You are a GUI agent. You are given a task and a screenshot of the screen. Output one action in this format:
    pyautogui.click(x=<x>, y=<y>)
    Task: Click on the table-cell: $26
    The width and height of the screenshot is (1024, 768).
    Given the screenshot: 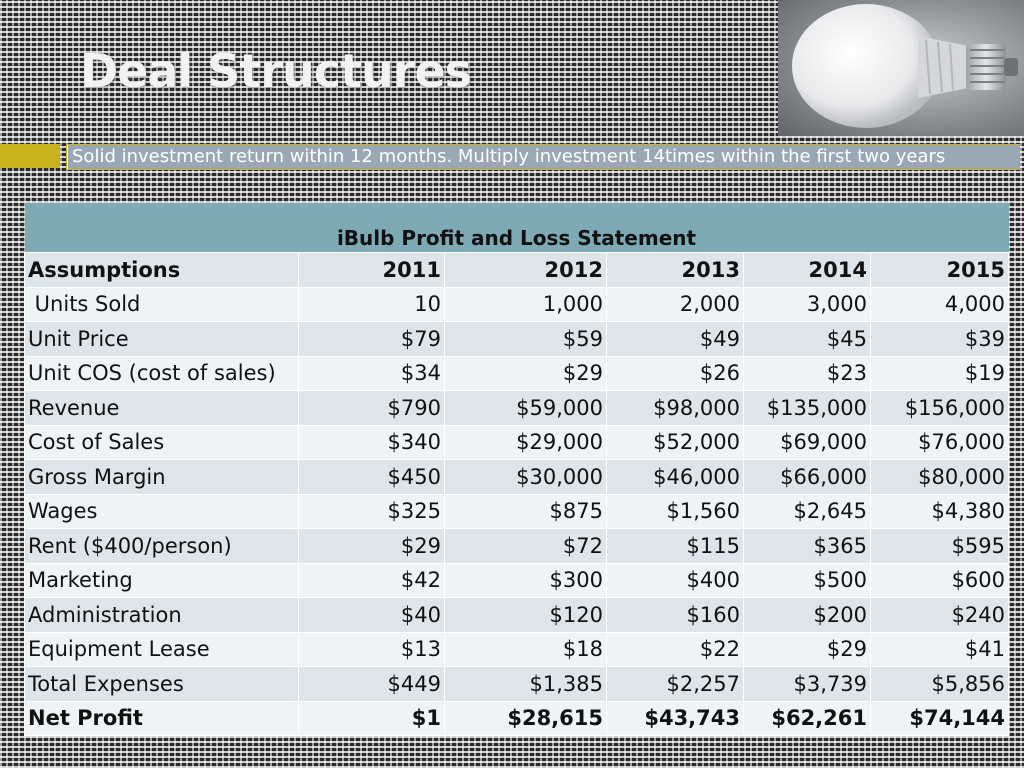 What is the action you would take?
    pyautogui.click(x=675, y=373)
    